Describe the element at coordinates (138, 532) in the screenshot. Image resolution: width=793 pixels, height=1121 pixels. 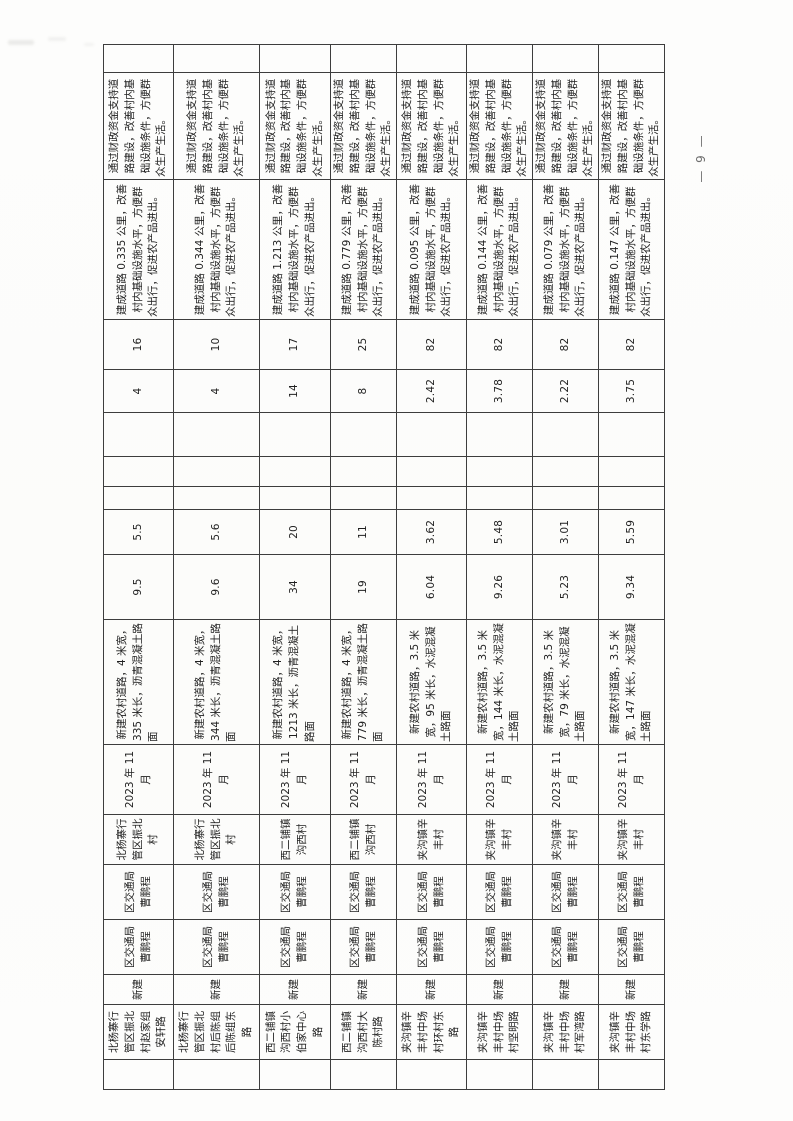
I see `table-cell: 5.5` at that location.